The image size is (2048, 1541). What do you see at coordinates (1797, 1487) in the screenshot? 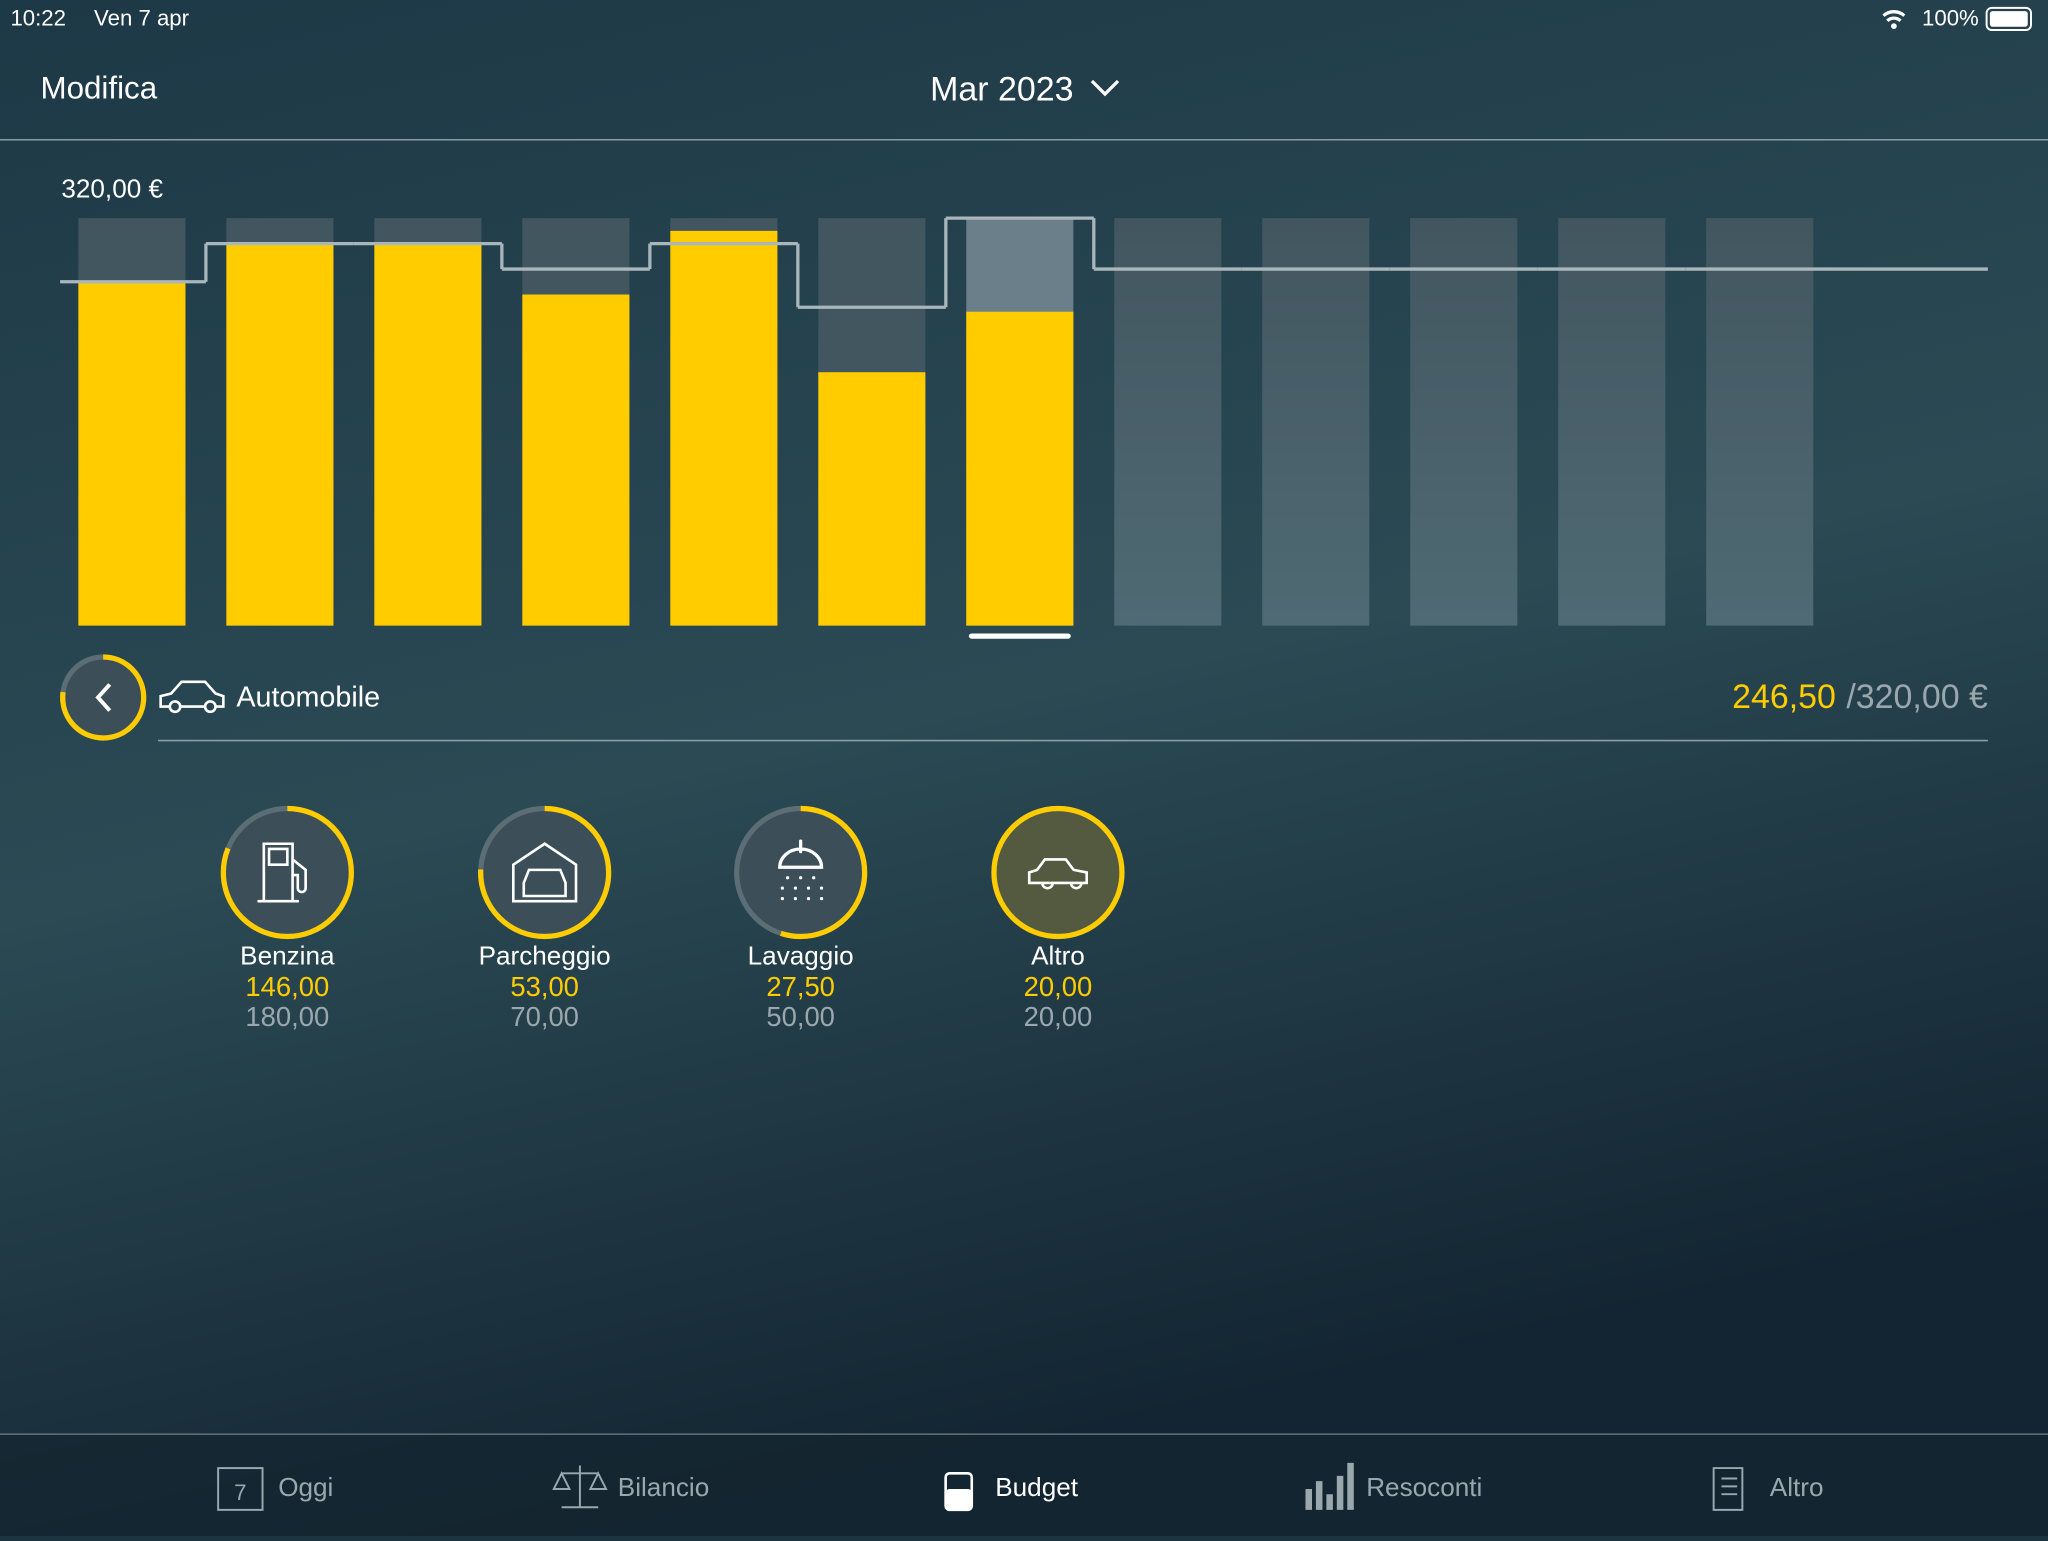
I see `tab-label: Altro` at bounding box center [1797, 1487].